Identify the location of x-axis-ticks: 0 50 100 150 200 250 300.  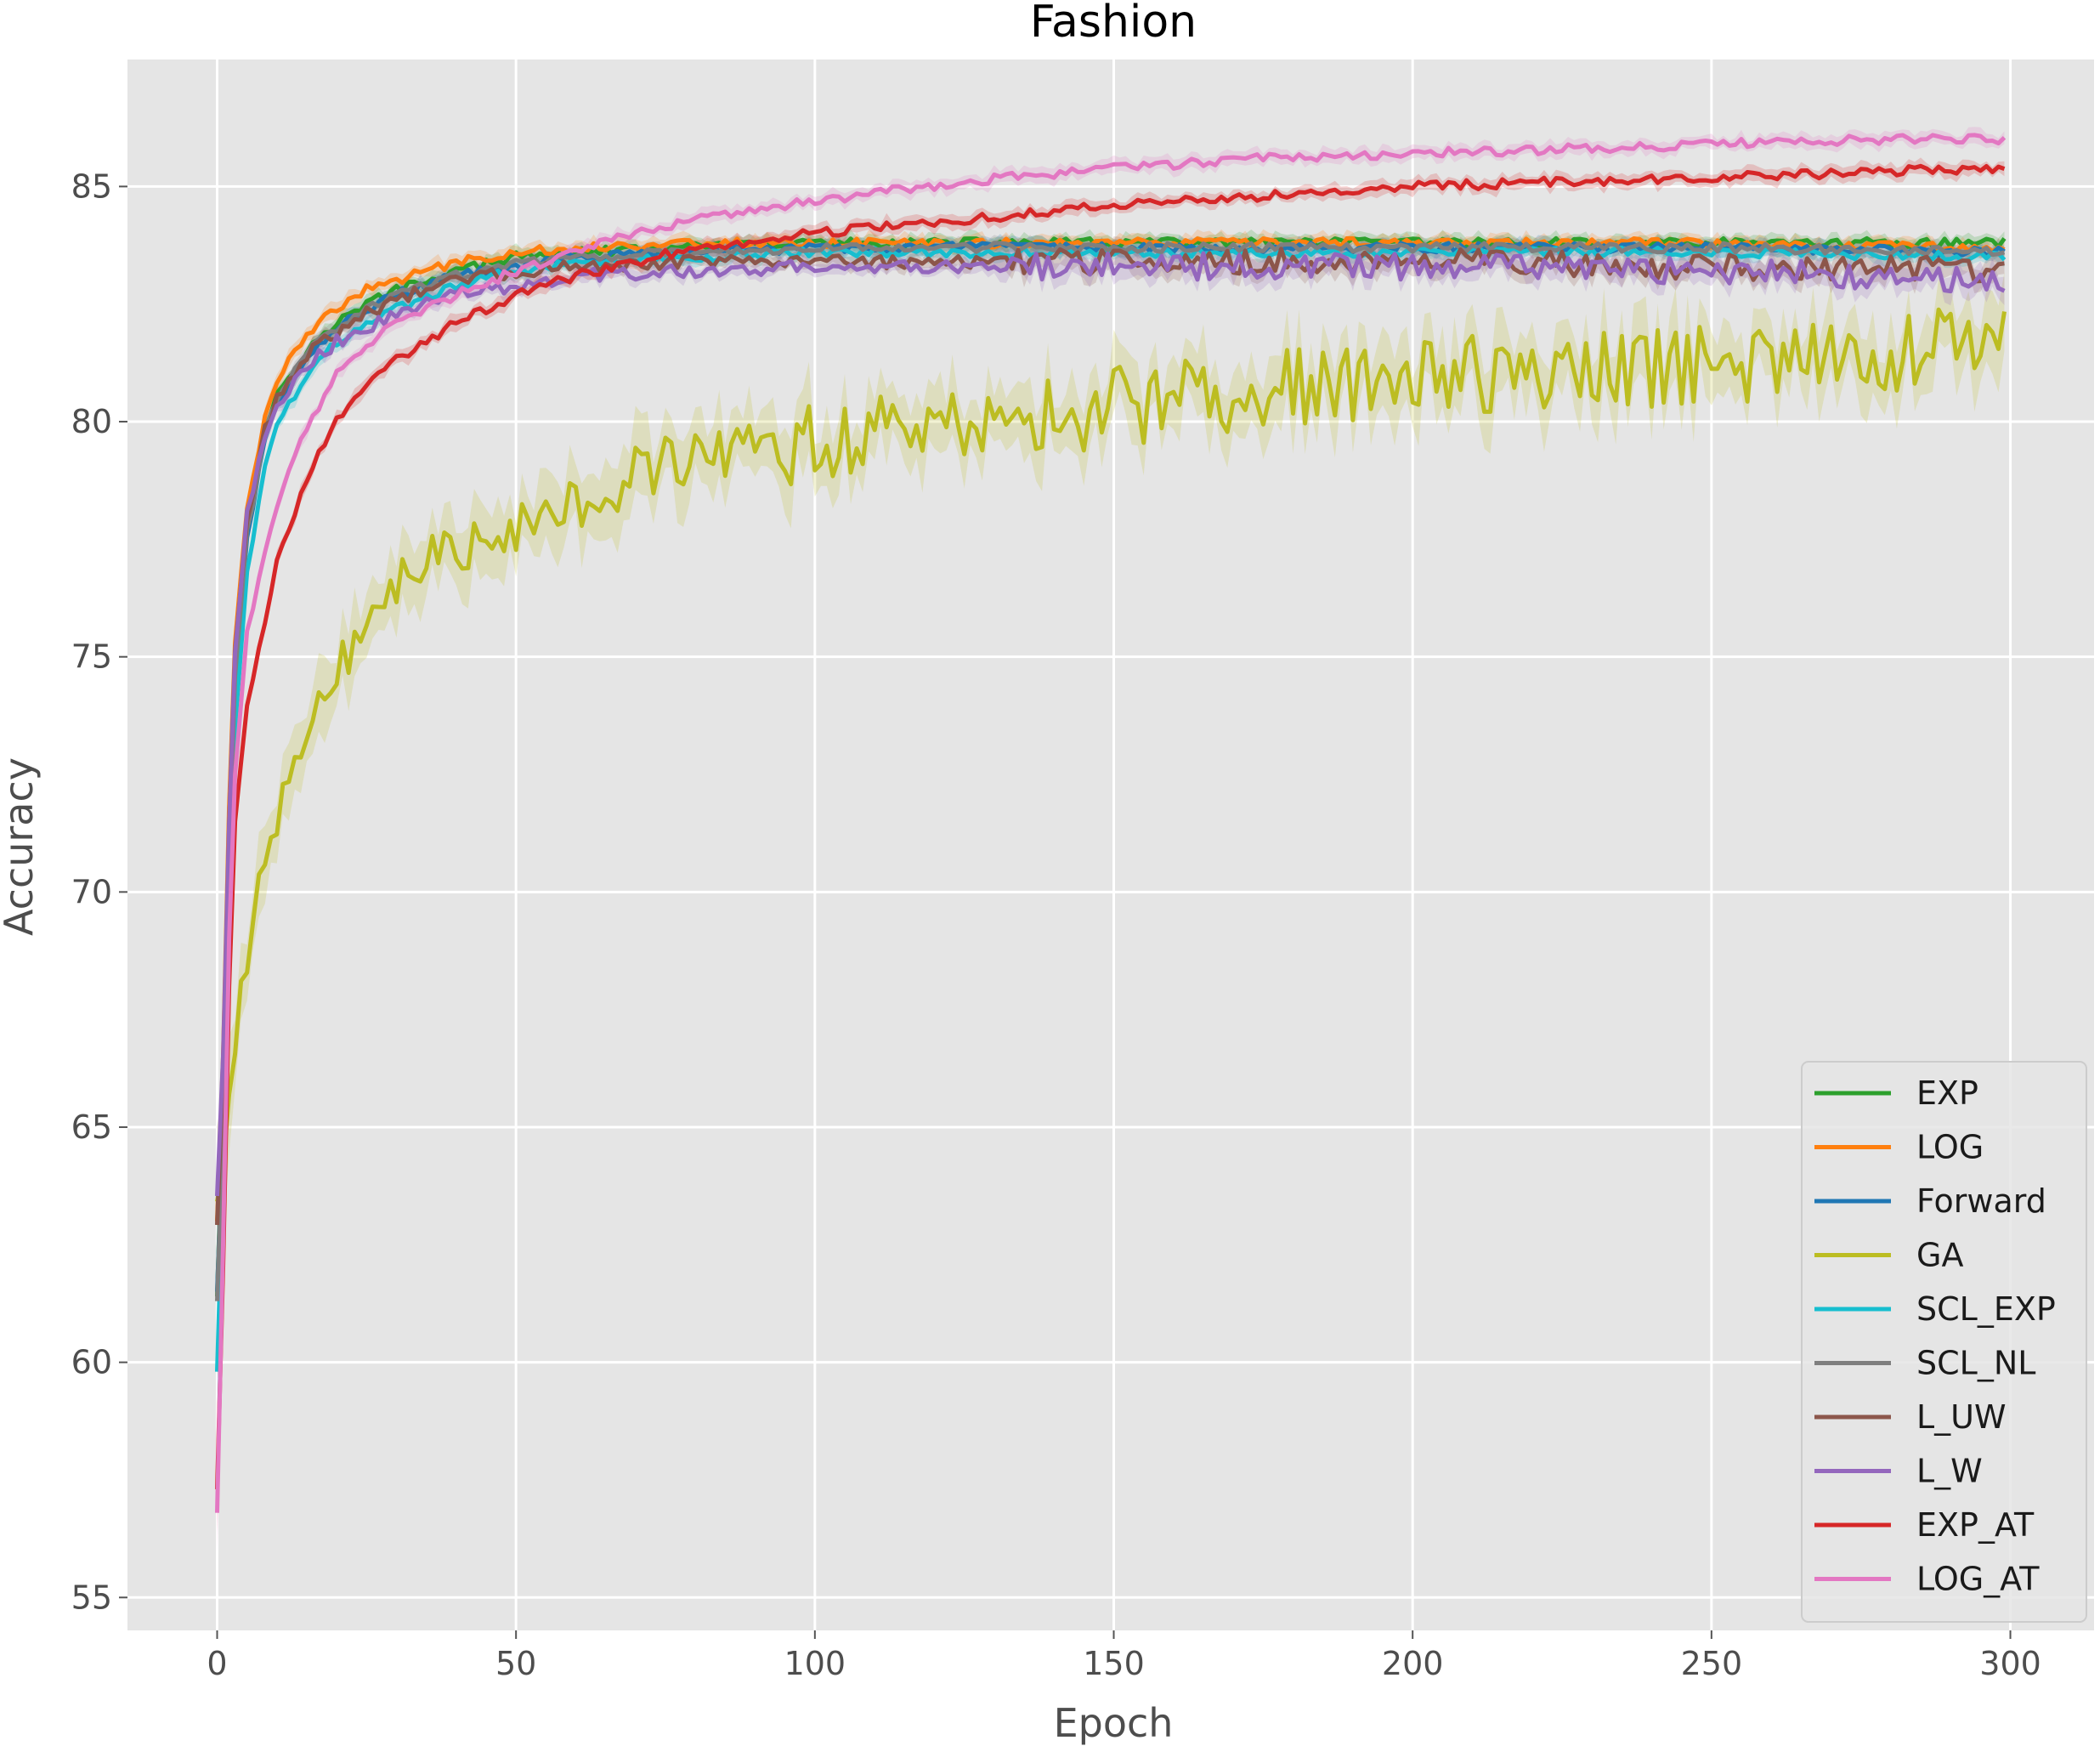
(1124, 1656).